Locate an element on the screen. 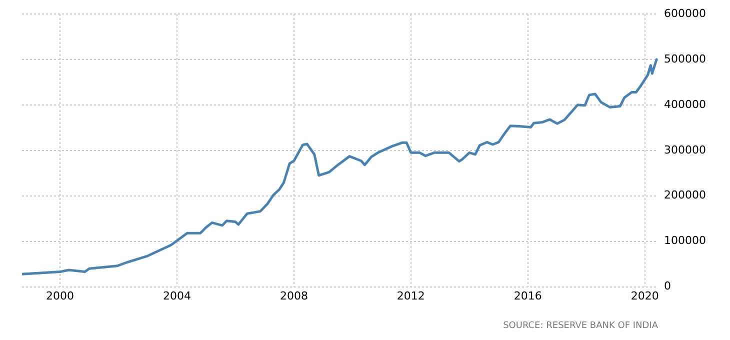 The image size is (730, 340). y-tick-label: 100000 is located at coordinates (685, 241).